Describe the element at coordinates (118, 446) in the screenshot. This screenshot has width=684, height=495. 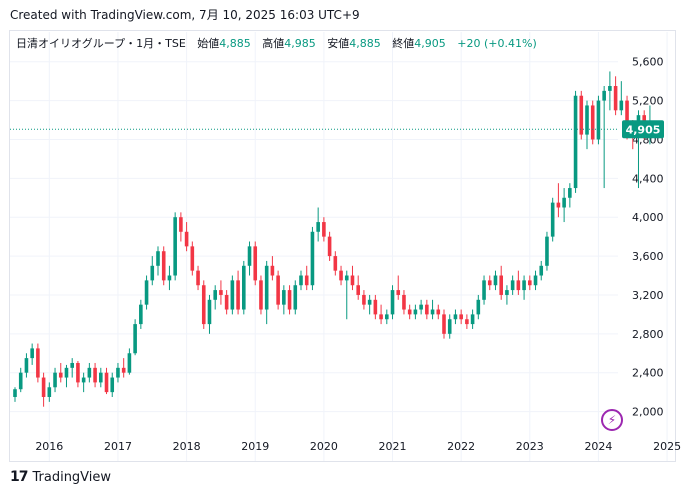
I see `x-tick-label: 2017` at that location.